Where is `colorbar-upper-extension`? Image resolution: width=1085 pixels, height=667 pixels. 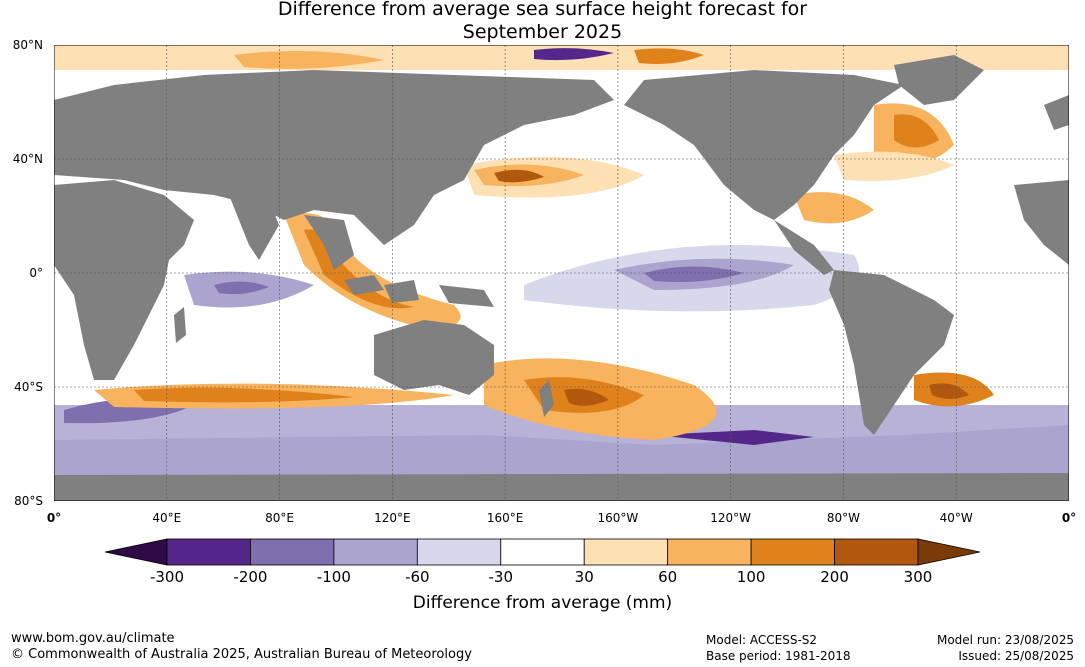
colorbar-upper-extension is located at coordinates (948, 552).